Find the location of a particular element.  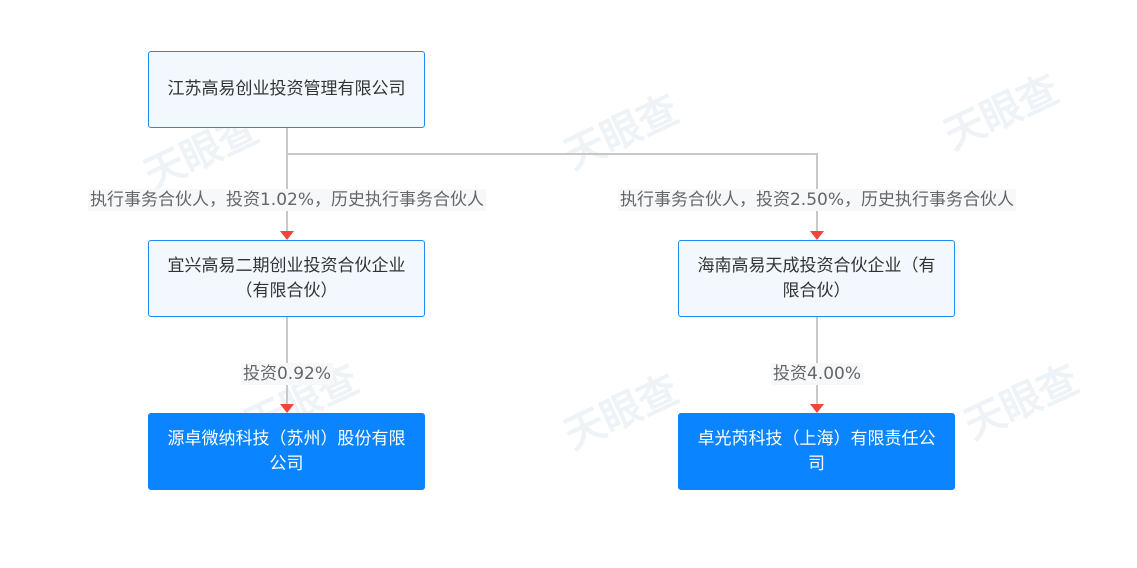

node-root: 江苏高易创业投资管理有限公司 is located at coordinates (286, 89).